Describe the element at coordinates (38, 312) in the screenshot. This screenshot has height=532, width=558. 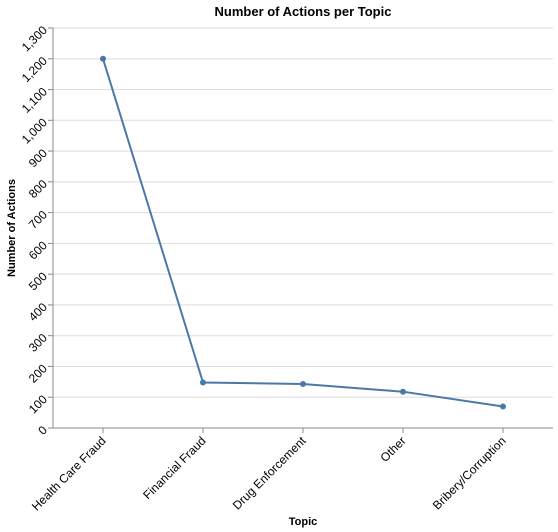
I see `y-tick-label: 400` at that location.